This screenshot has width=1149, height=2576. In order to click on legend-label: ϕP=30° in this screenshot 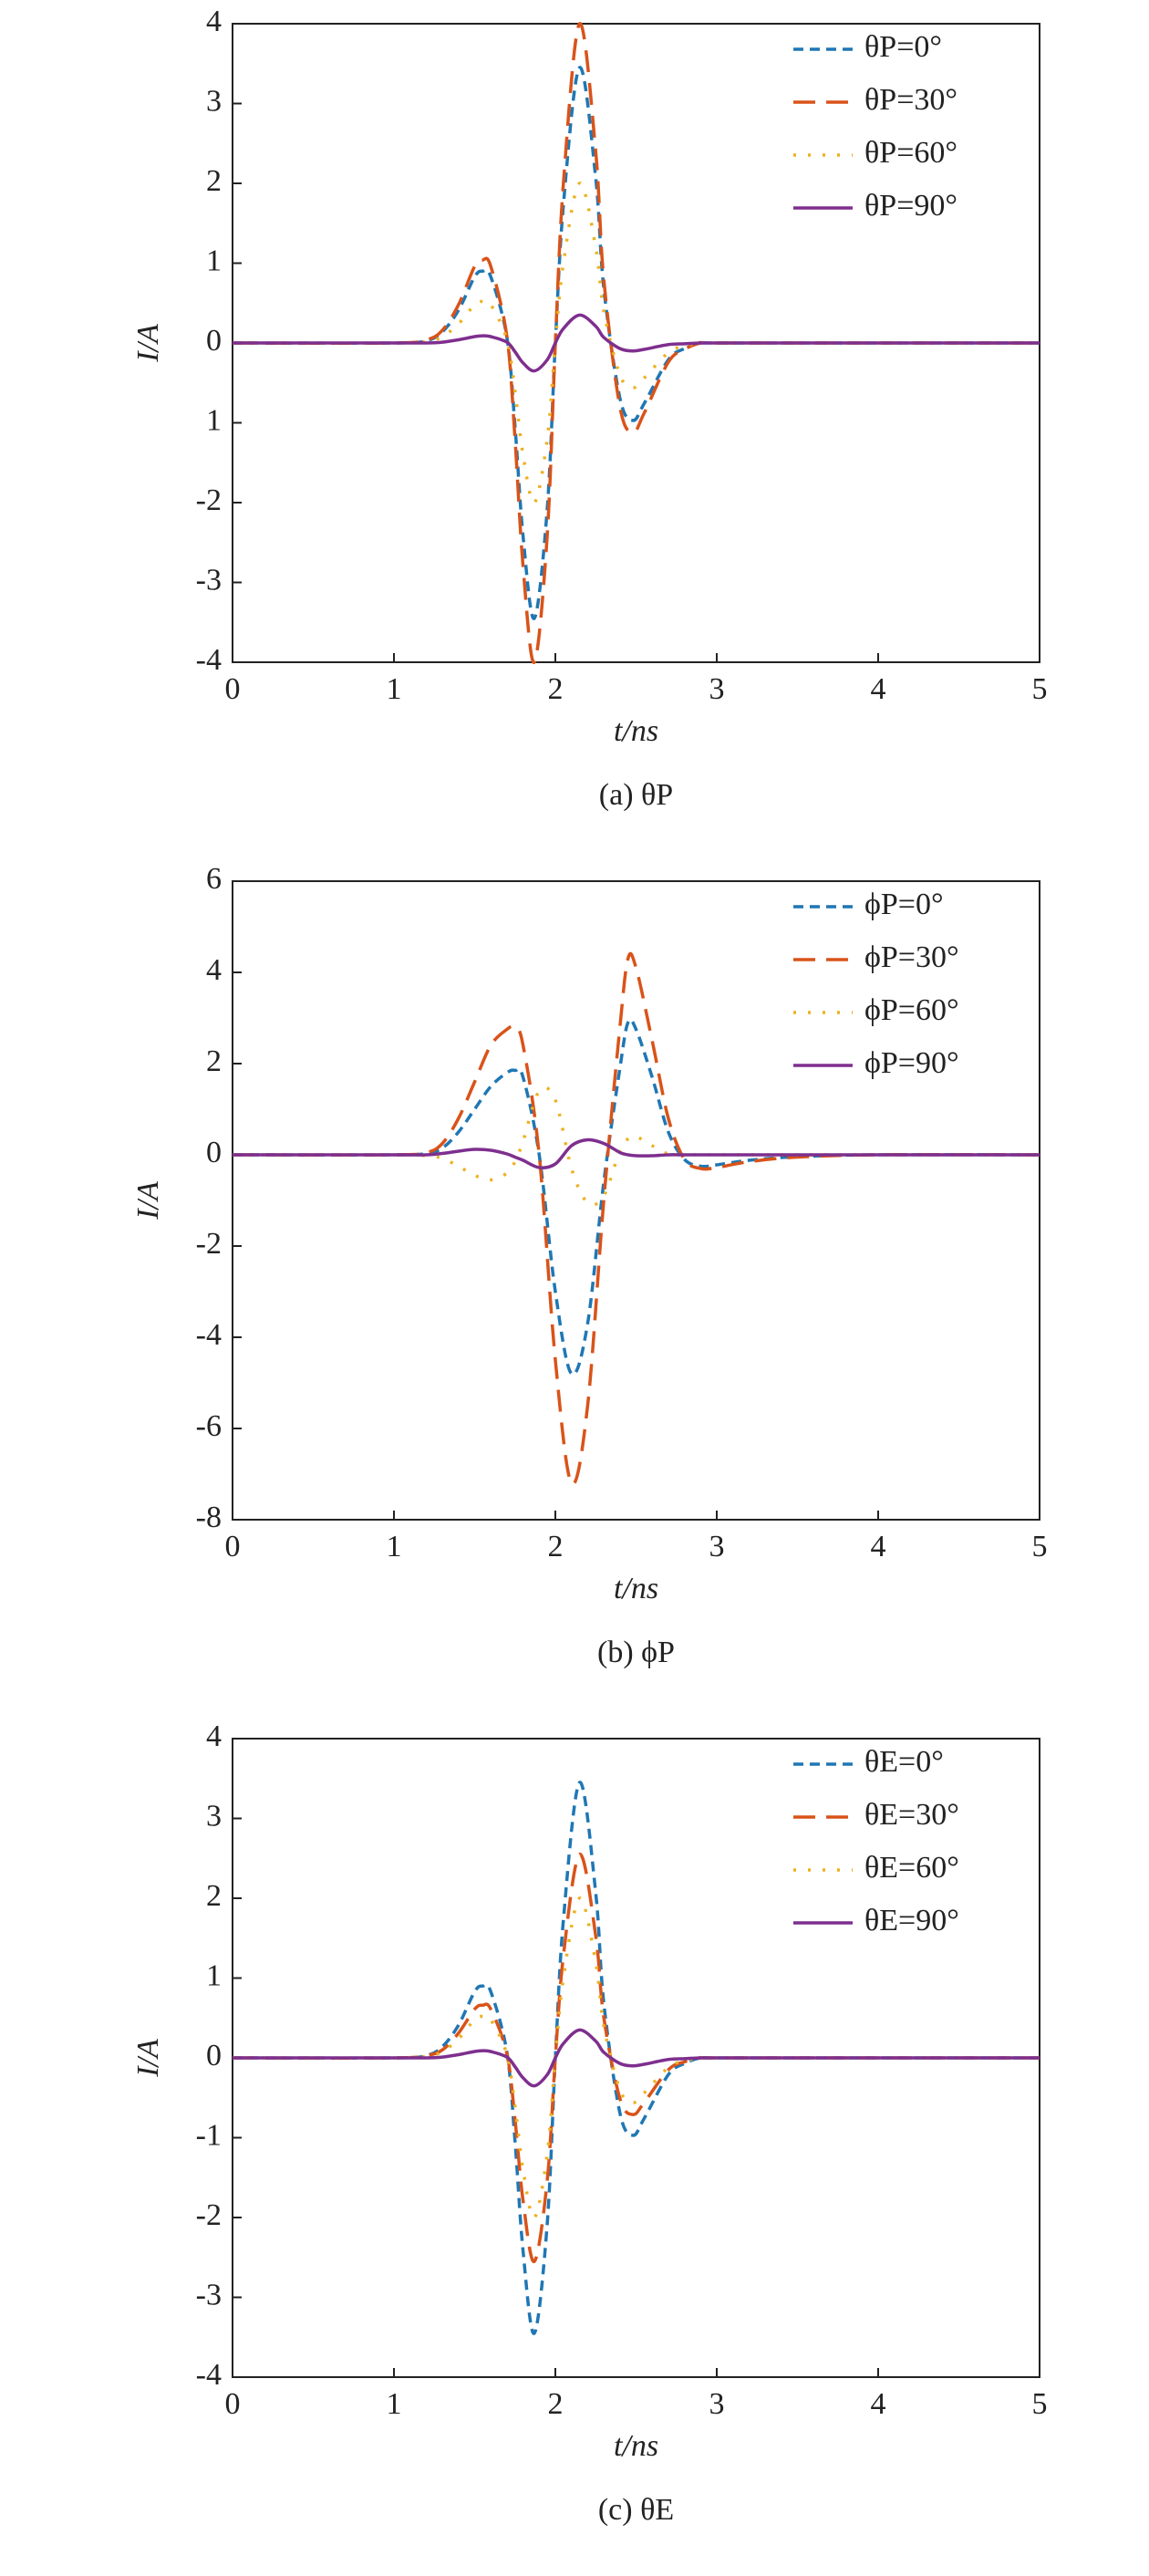, I will do `click(911, 957)`.